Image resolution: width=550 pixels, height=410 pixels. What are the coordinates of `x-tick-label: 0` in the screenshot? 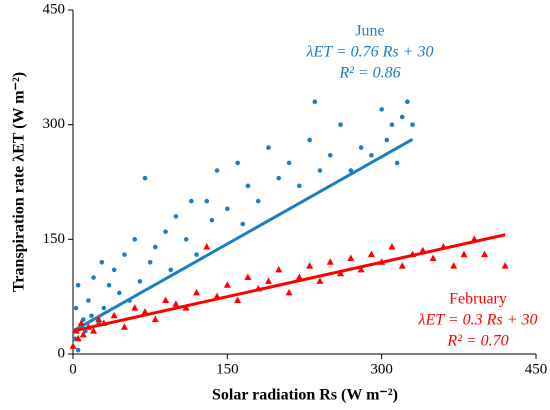 It's located at (73, 369).